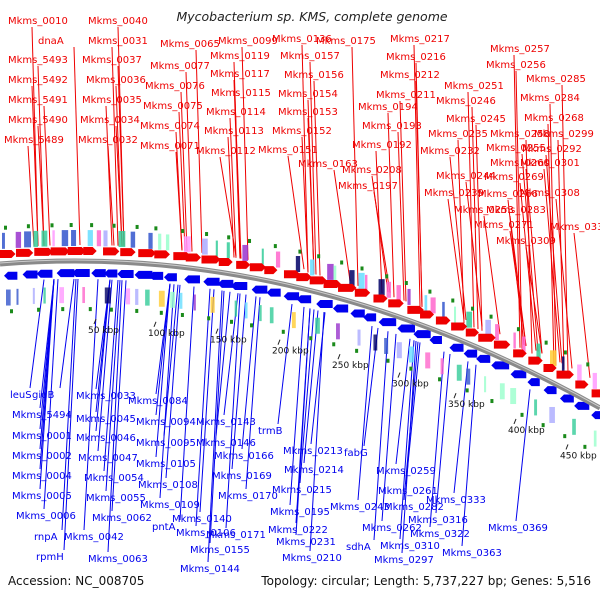 This screenshot has width=600, height=600. Describe the element at coordinates (108, 458) in the screenshot. I see `reverse-gene-label: Mkms_0047` at that location.